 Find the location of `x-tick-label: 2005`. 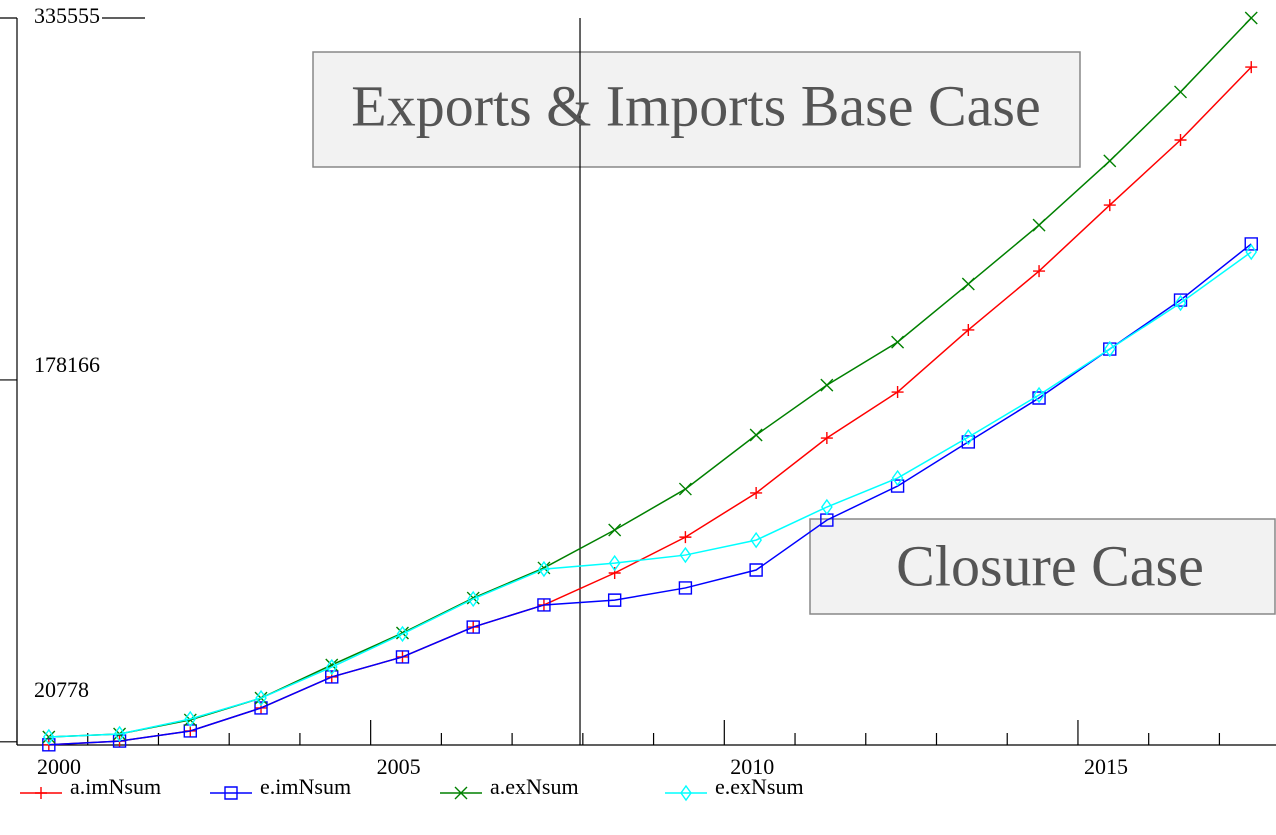

x-tick-label: 2005 is located at coordinates (399, 766).